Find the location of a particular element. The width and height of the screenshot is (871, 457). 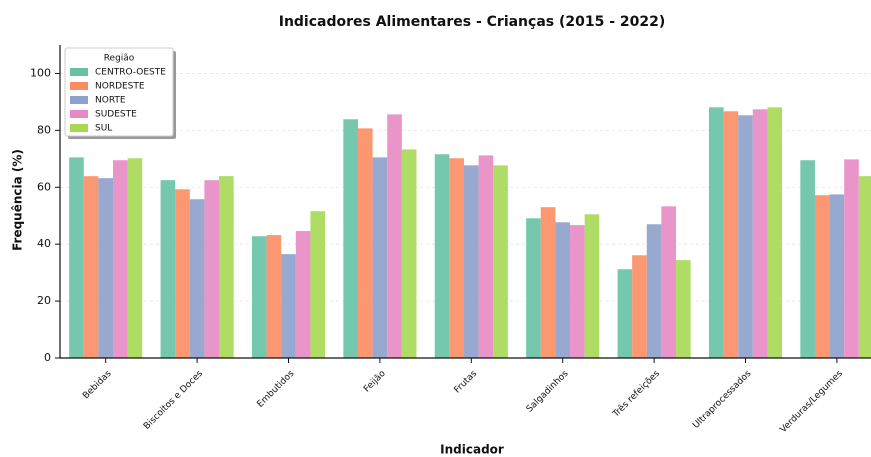

legend-box is located at coordinates (119, 92).